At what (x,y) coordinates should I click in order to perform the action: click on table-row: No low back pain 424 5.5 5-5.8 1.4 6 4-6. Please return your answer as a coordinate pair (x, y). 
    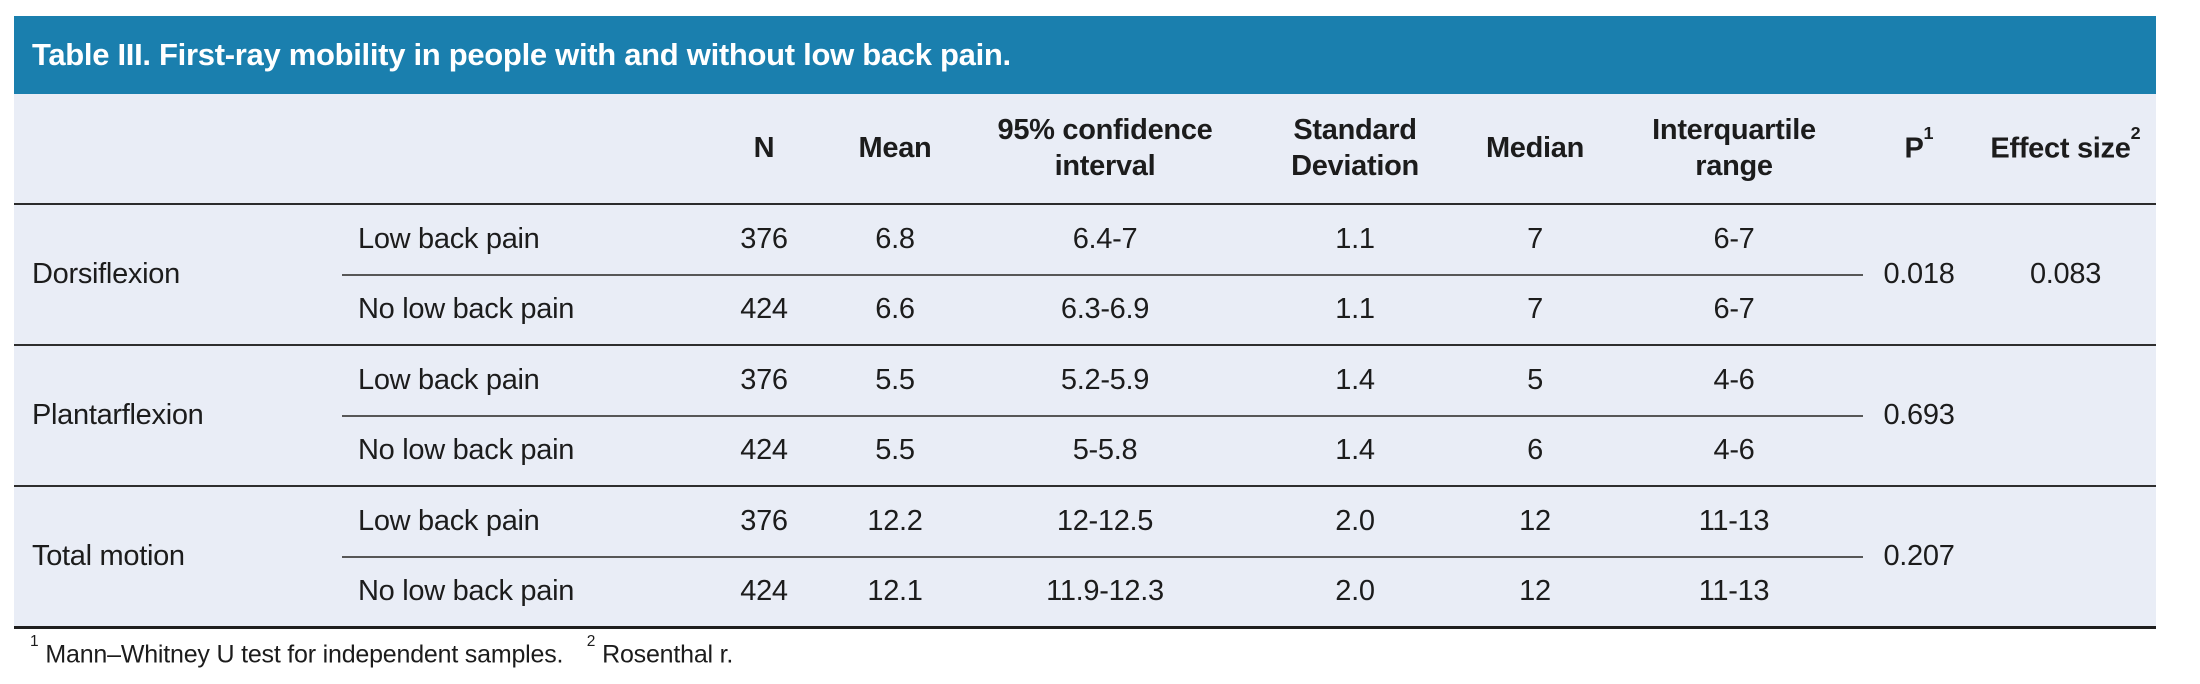
    Looking at the image, I should click on (1085, 451).